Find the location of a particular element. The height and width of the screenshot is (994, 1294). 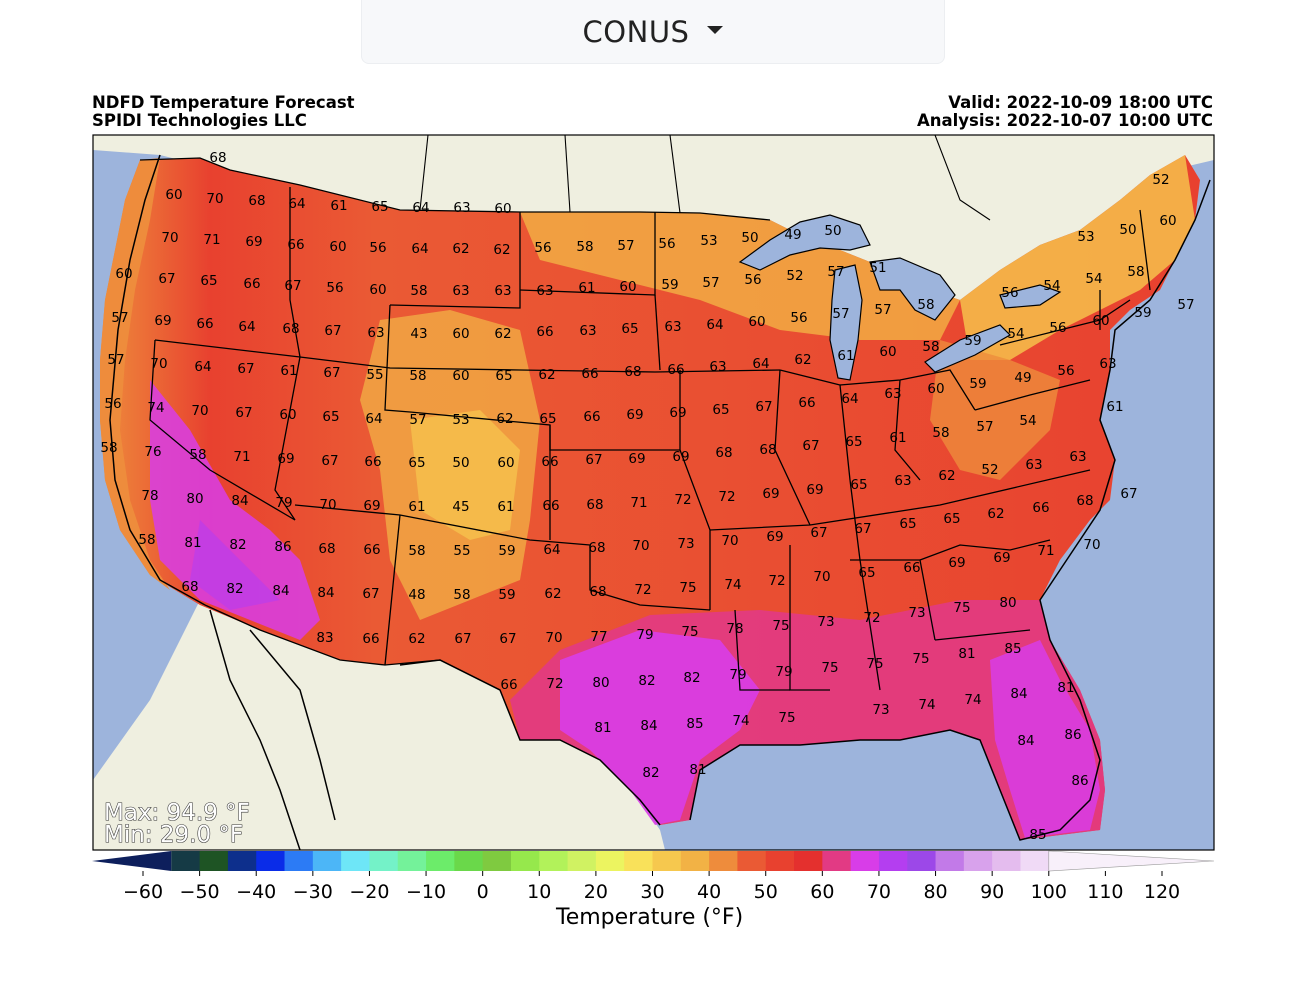

city-temp-label: 51 is located at coordinates (877, 268).